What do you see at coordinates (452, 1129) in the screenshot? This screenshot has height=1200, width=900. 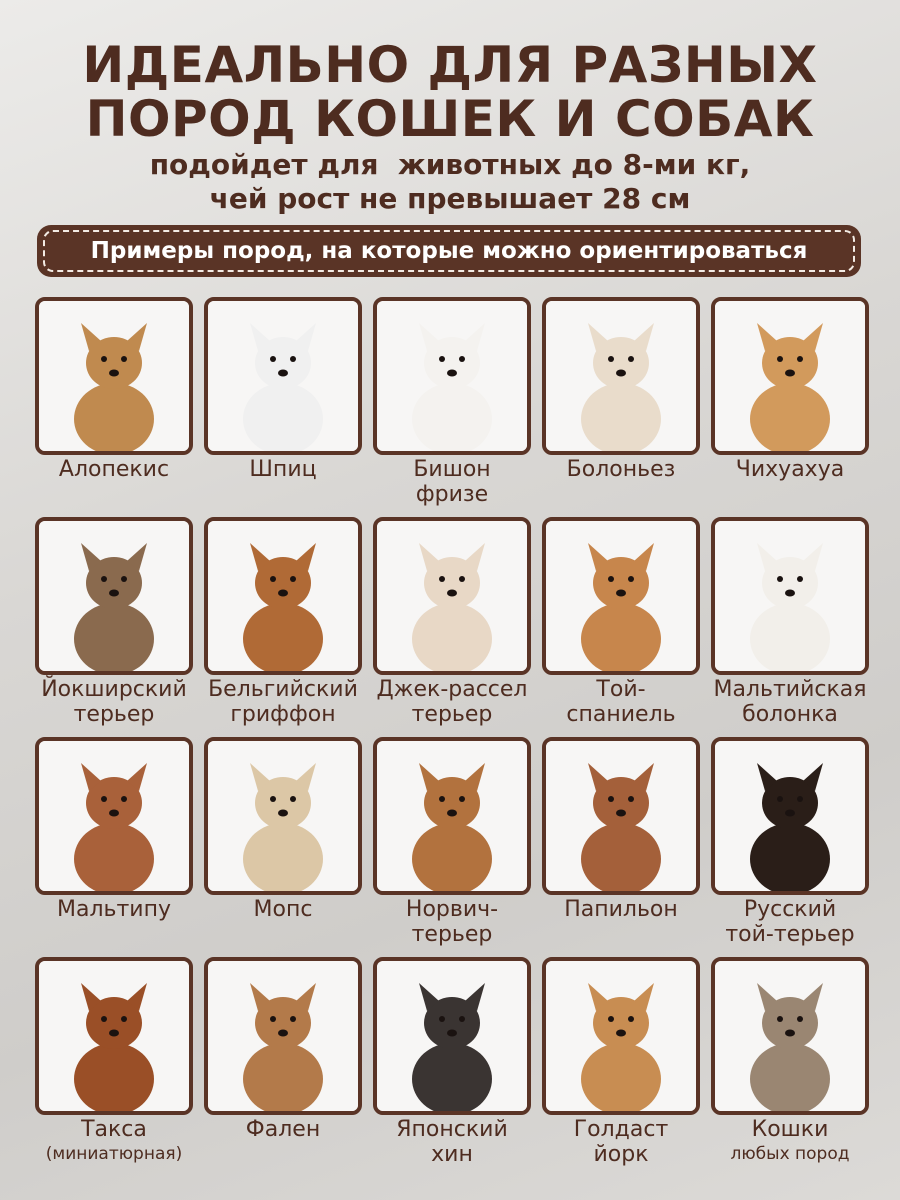 I see `breed-label-line: Японский` at bounding box center [452, 1129].